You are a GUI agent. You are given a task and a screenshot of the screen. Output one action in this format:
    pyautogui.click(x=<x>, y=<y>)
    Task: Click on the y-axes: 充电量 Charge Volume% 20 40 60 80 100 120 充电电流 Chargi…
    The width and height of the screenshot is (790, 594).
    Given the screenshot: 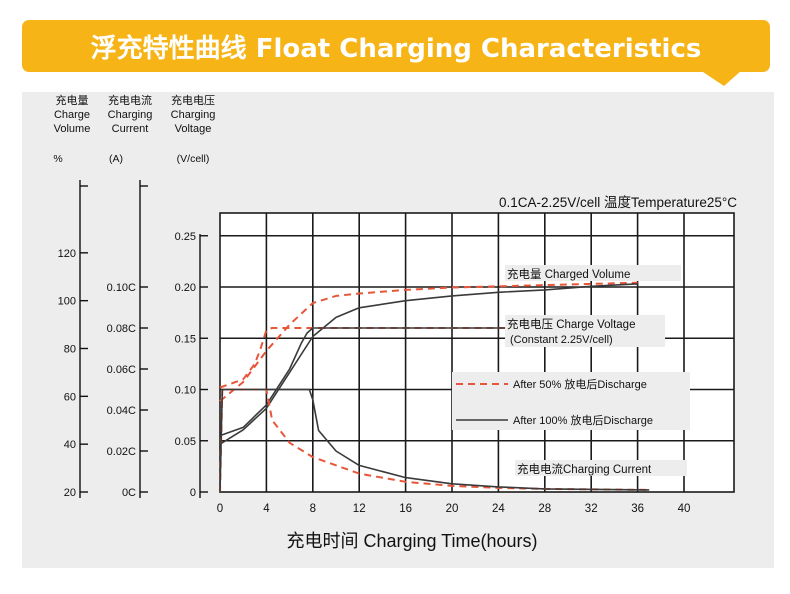 What is the action you would take?
    pyautogui.click(x=134, y=296)
    